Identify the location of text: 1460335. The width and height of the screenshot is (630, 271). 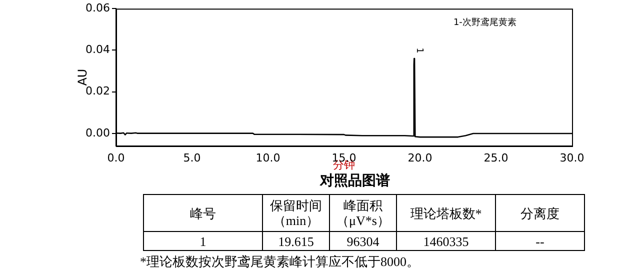
(446, 241).